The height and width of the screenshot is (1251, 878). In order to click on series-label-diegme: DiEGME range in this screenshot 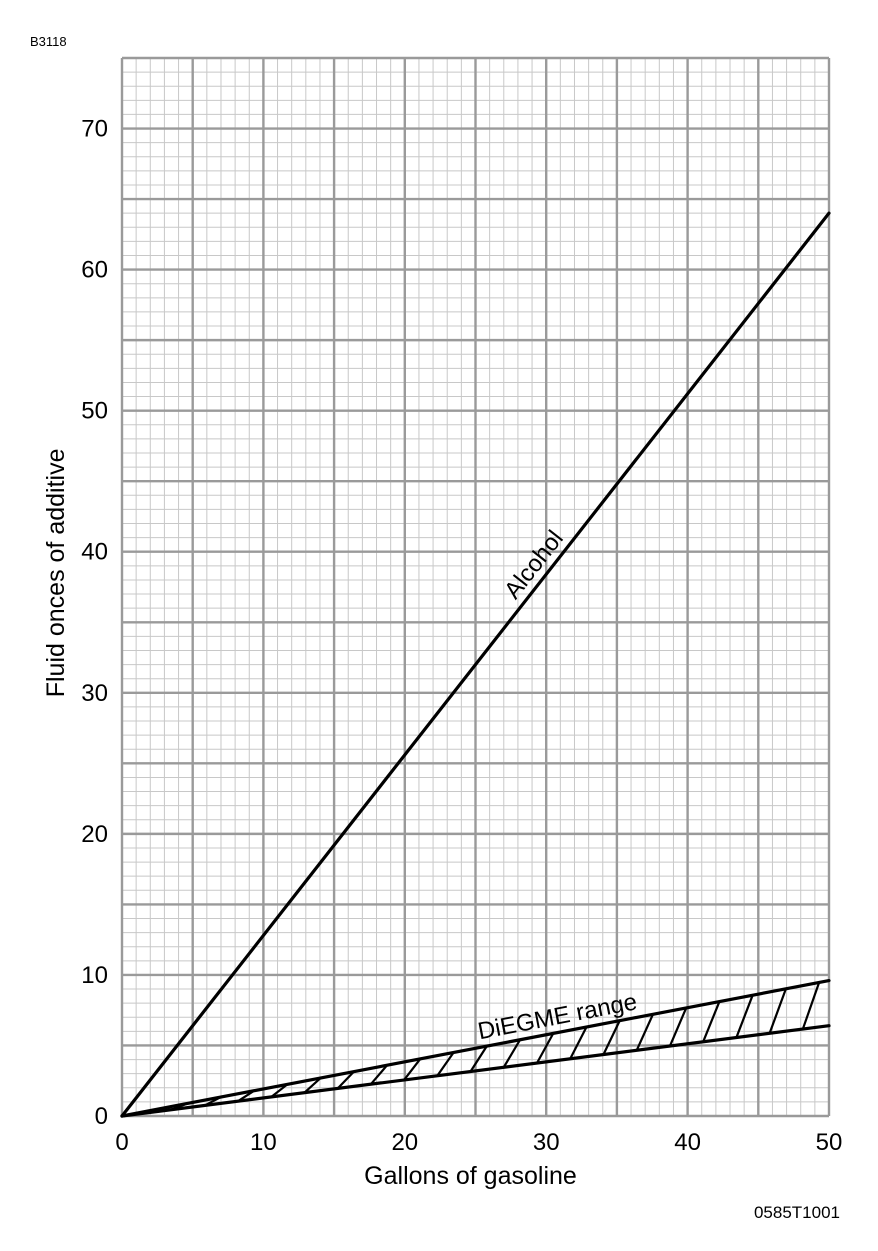, I will do `click(558, 1016)`.